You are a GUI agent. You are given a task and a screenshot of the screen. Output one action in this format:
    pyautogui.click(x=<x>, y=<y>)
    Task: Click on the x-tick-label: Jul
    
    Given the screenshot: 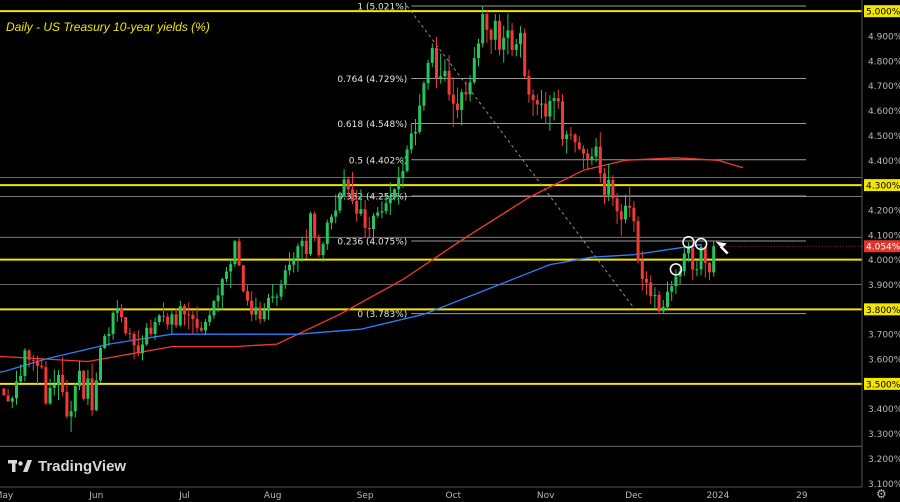 What is the action you would take?
    pyautogui.click(x=184, y=496)
    